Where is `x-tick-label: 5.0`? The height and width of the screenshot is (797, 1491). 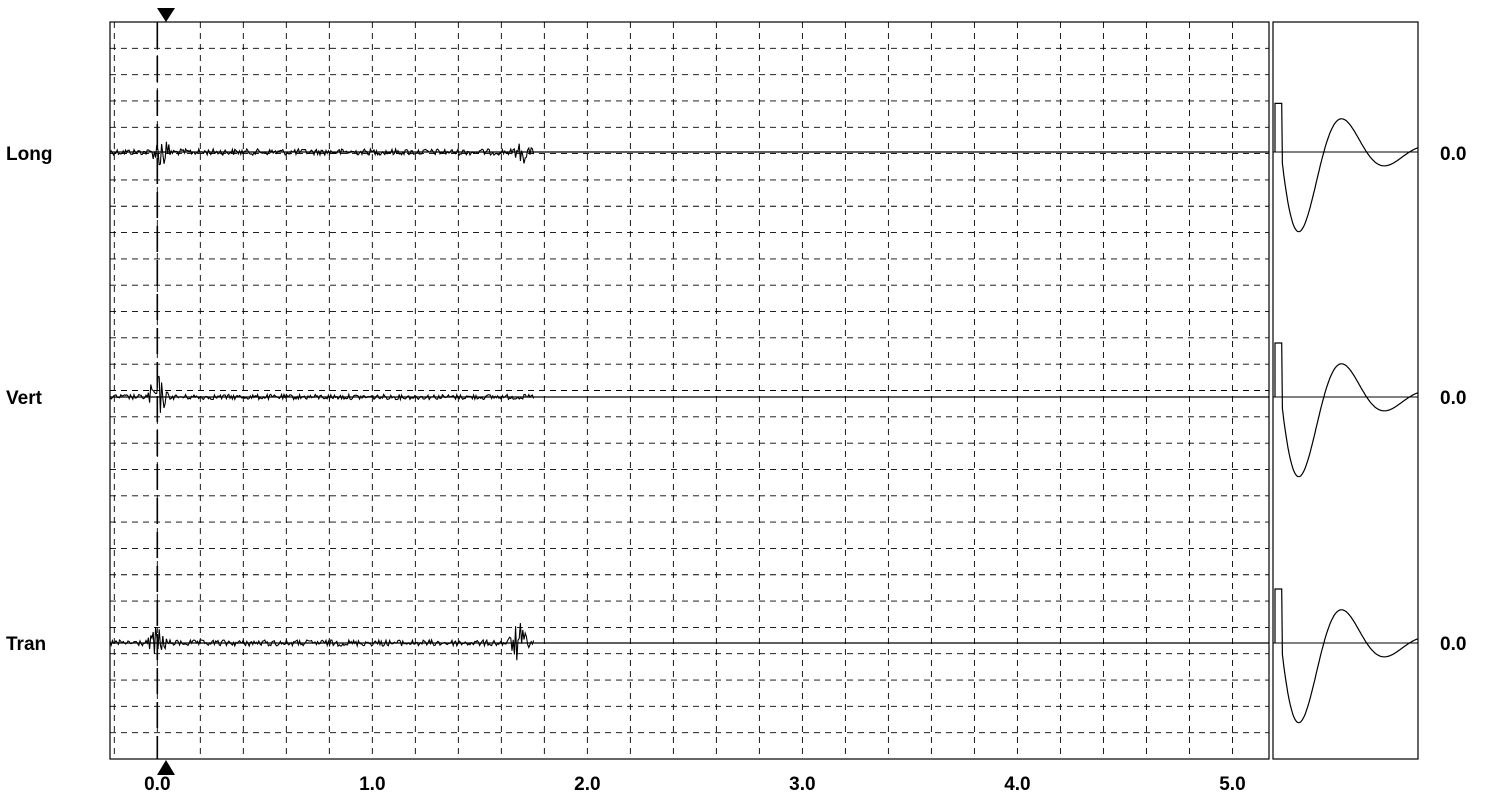 x-tick-label: 5.0 is located at coordinates (1232, 784).